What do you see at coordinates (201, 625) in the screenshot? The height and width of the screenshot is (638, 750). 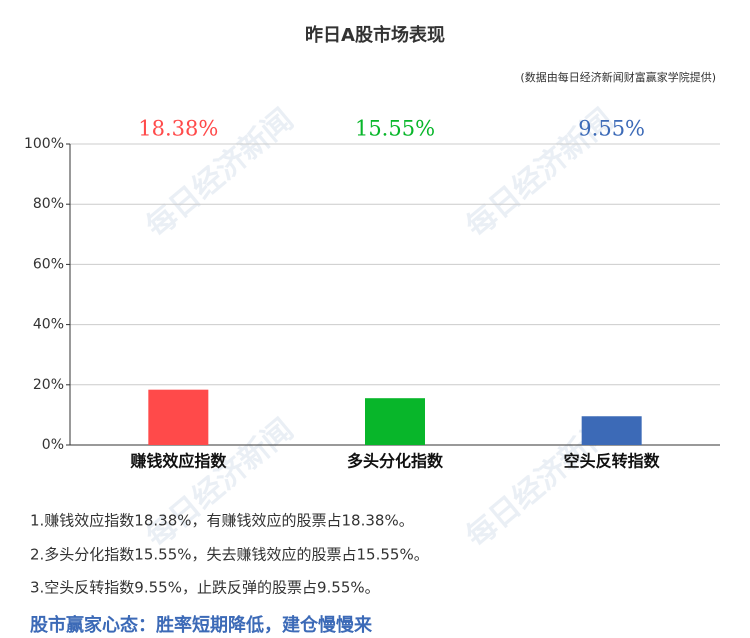 I see `headline: 股市赢家心态：胜率短期降低，建仓慢慢来` at bounding box center [201, 625].